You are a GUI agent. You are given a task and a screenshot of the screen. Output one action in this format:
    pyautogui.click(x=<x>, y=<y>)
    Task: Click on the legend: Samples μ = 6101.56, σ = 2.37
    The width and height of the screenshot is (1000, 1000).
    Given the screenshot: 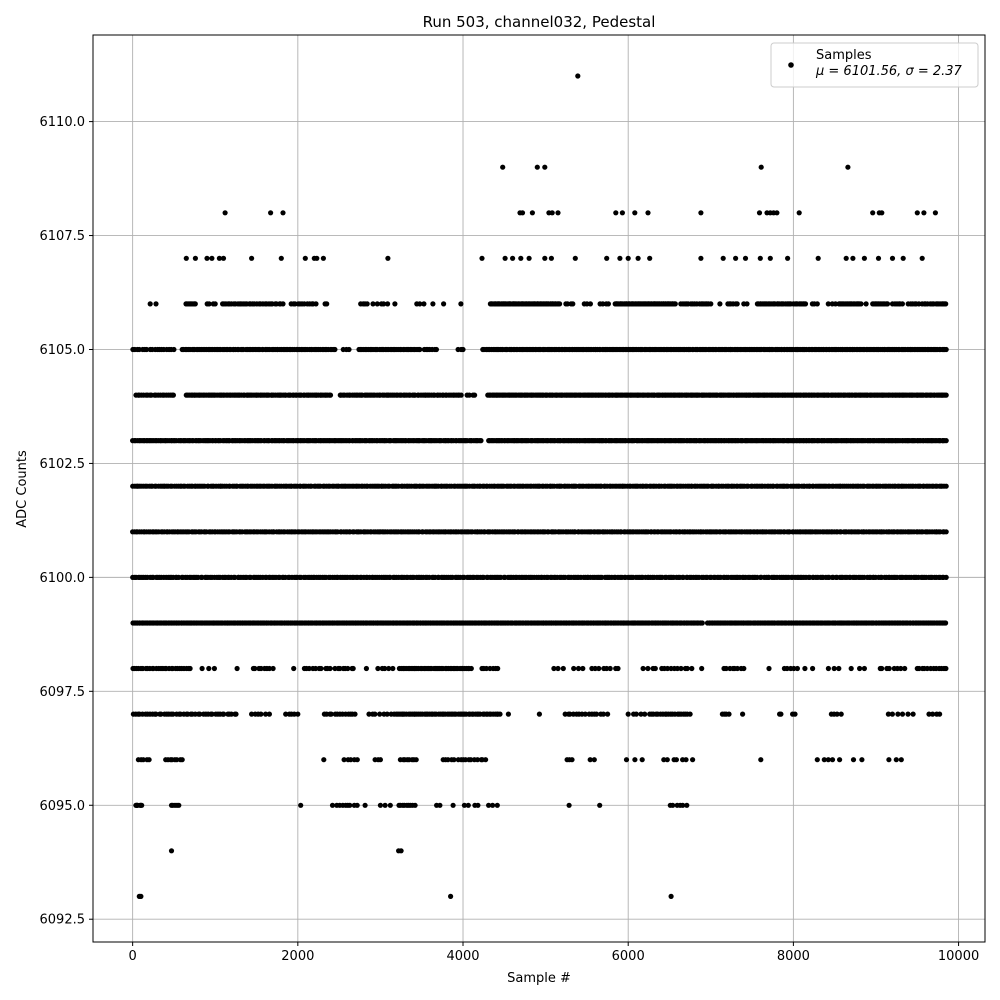 What is the action you would take?
    pyautogui.click(x=874, y=65)
    